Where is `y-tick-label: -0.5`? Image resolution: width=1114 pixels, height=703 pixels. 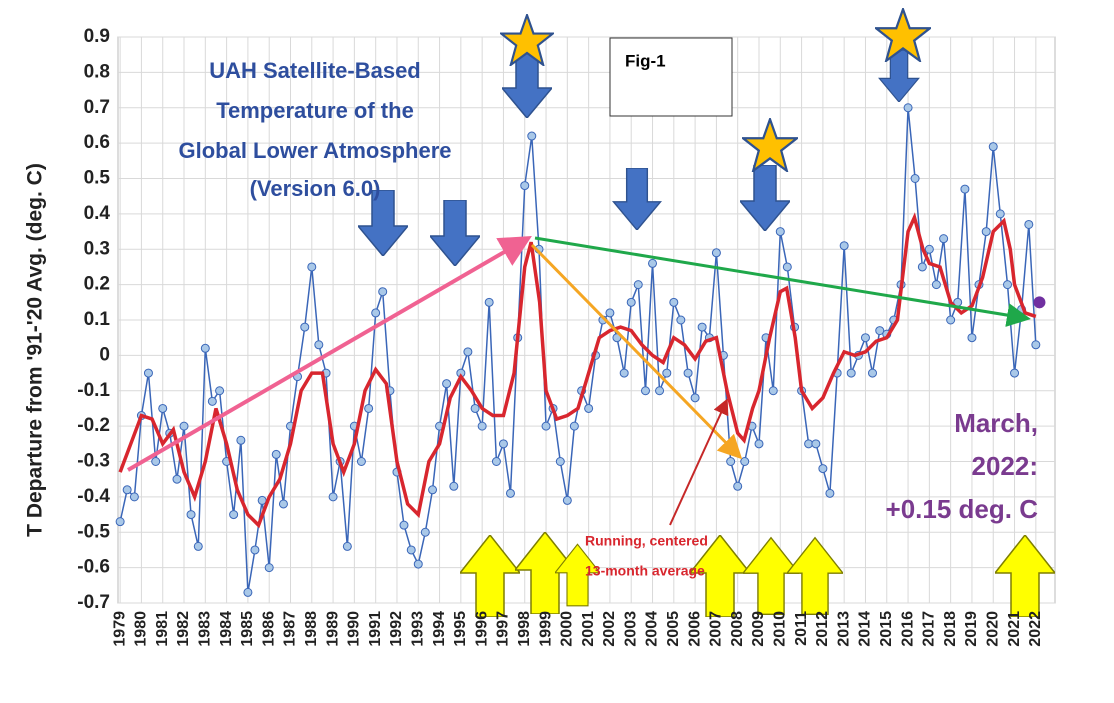 y-tick-label: -0.5 is located at coordinates (93, 531).